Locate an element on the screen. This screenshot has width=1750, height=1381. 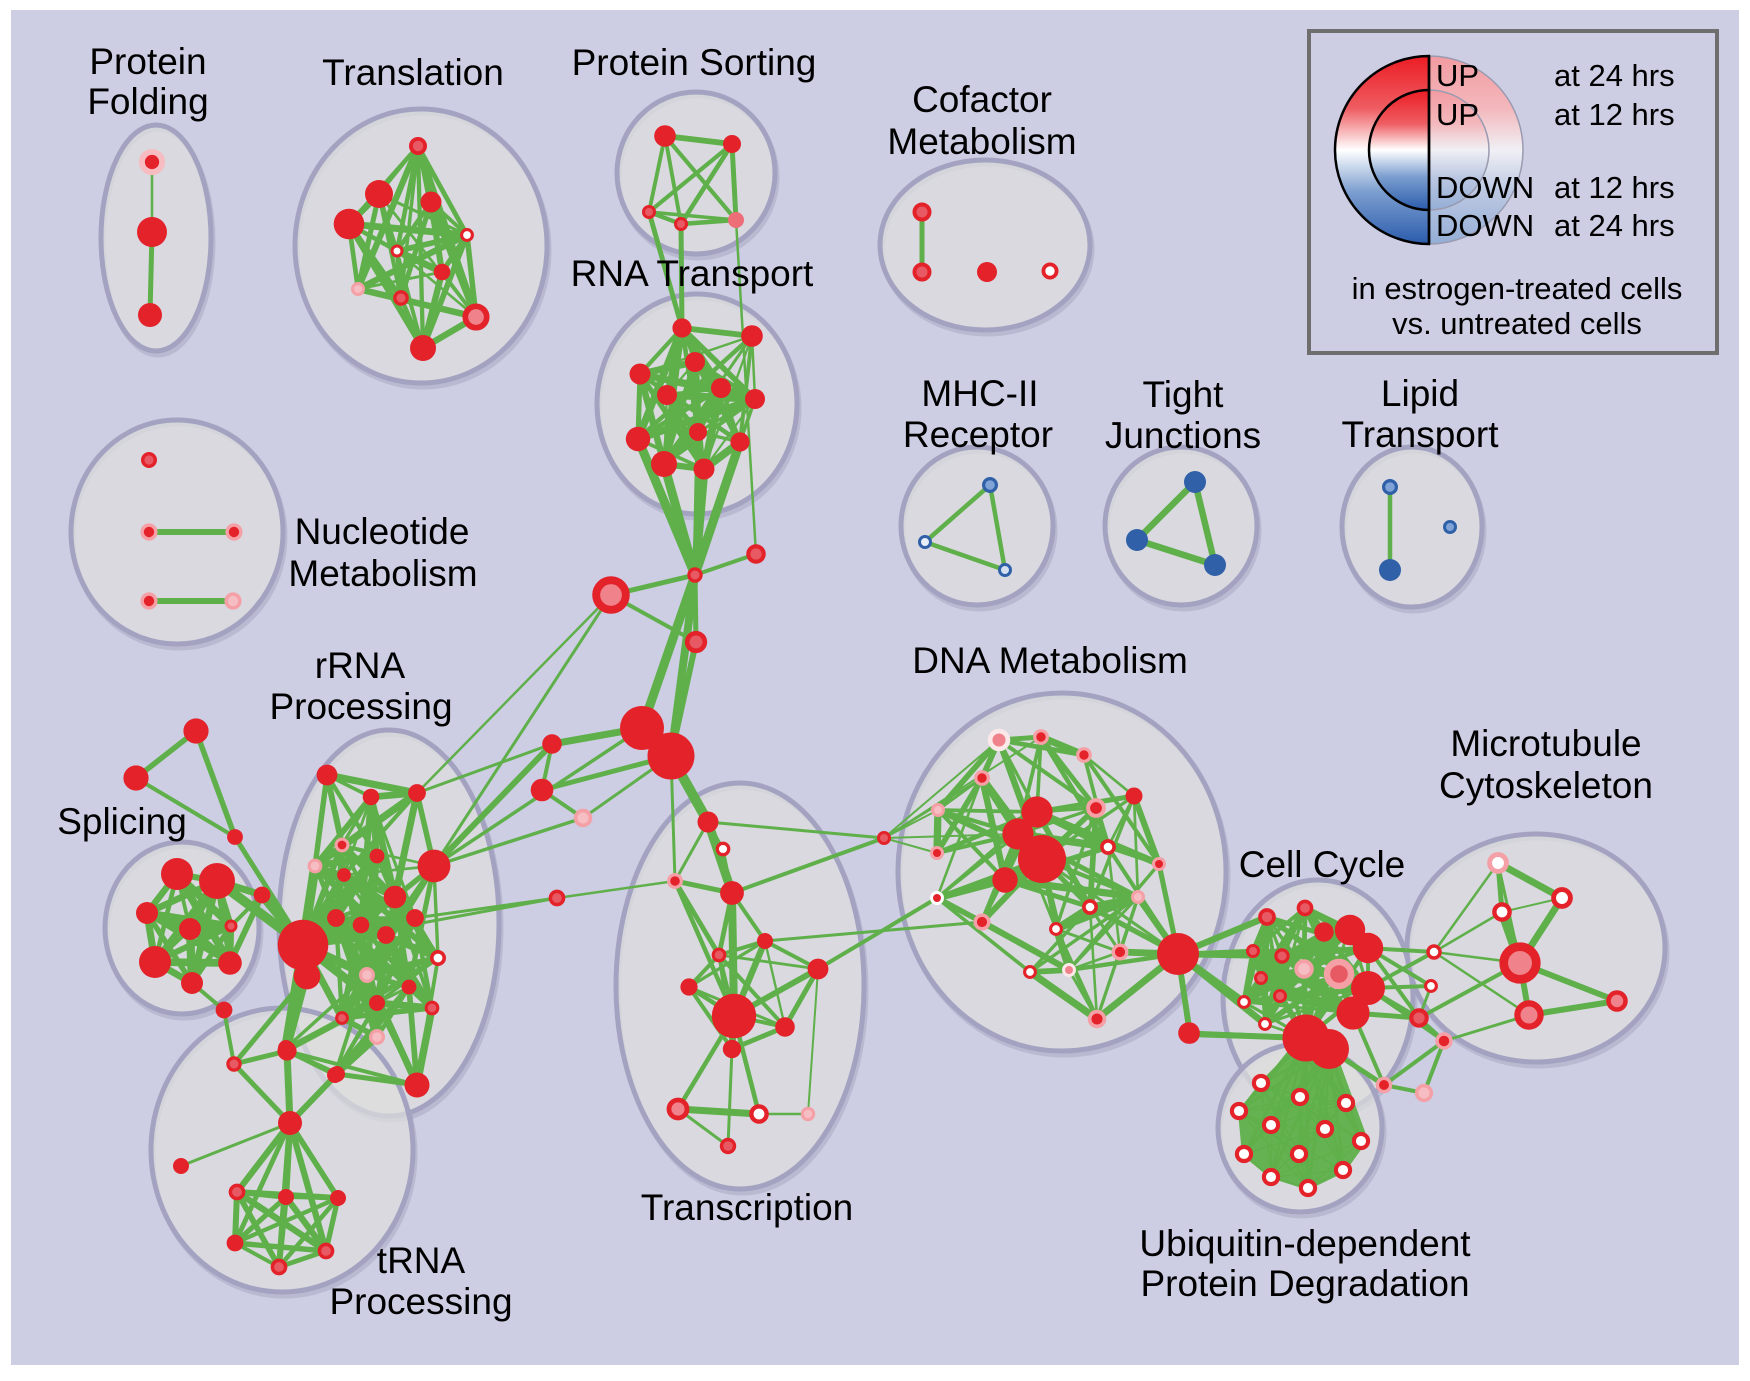
svg-text: in estrogen-treated cells is located at coordinates (1517, 288).